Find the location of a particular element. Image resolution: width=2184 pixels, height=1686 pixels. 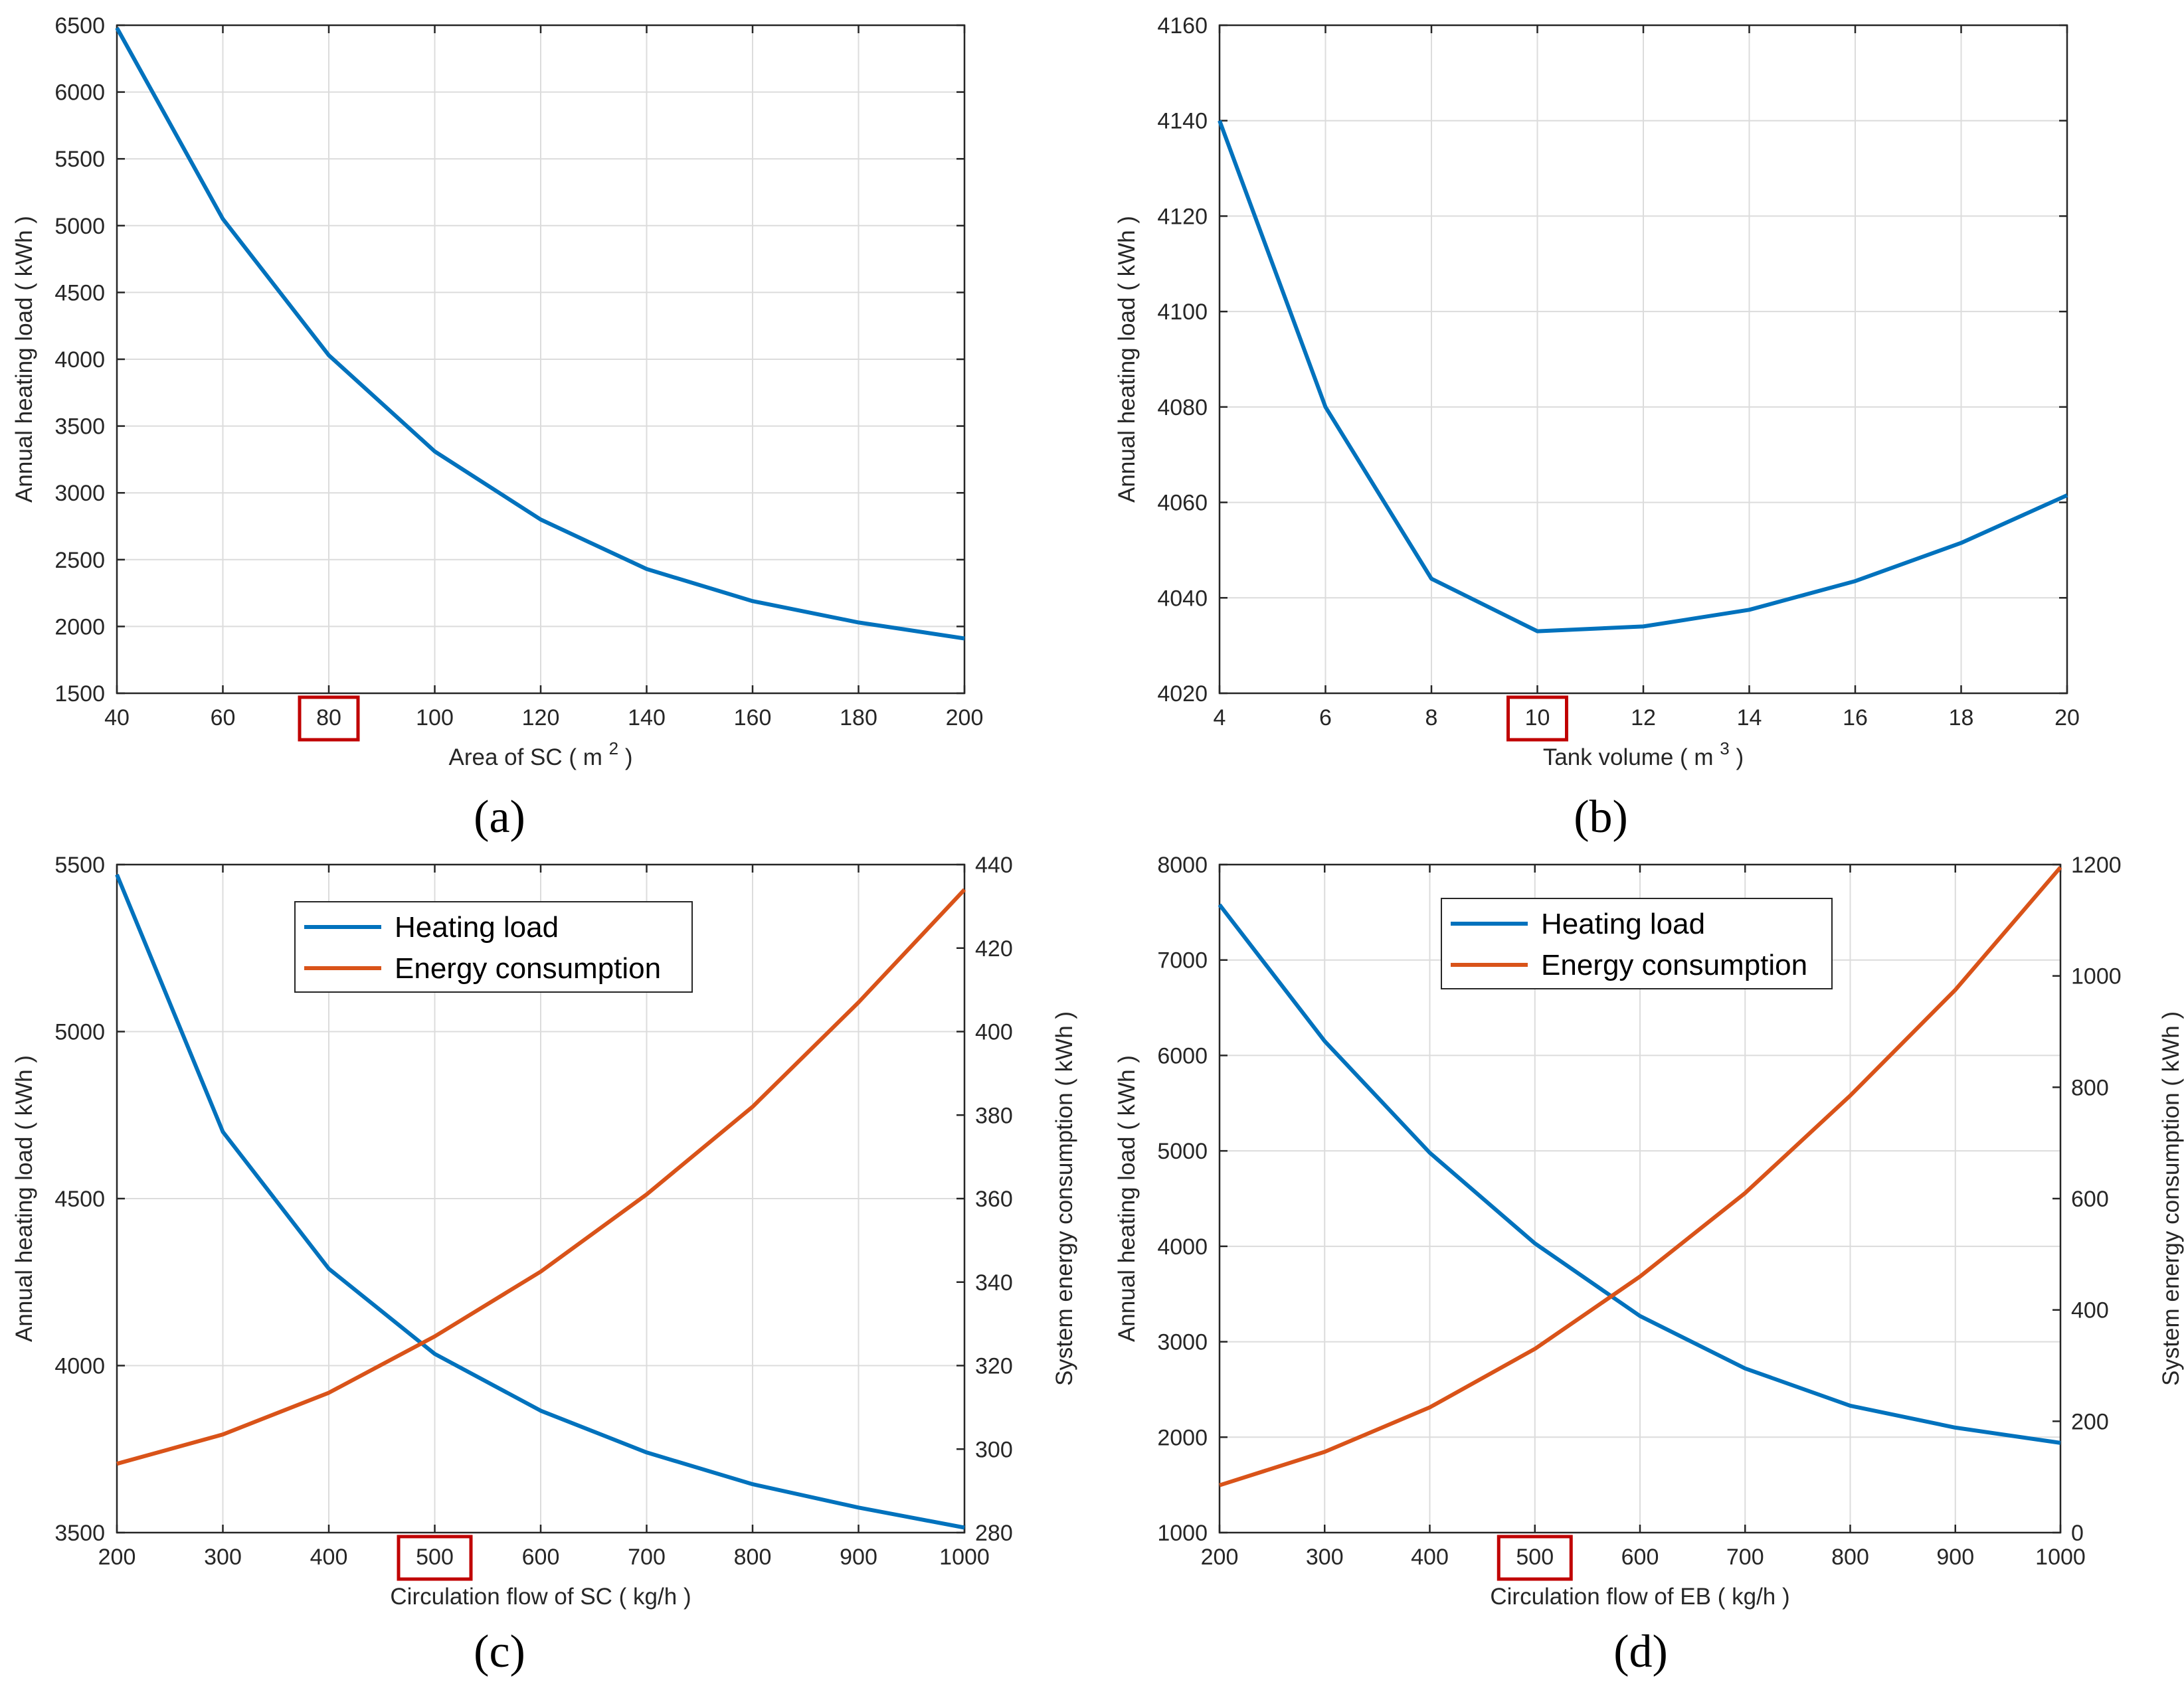

y-tick-label: 4080 is located at coordinates (1182, 407).